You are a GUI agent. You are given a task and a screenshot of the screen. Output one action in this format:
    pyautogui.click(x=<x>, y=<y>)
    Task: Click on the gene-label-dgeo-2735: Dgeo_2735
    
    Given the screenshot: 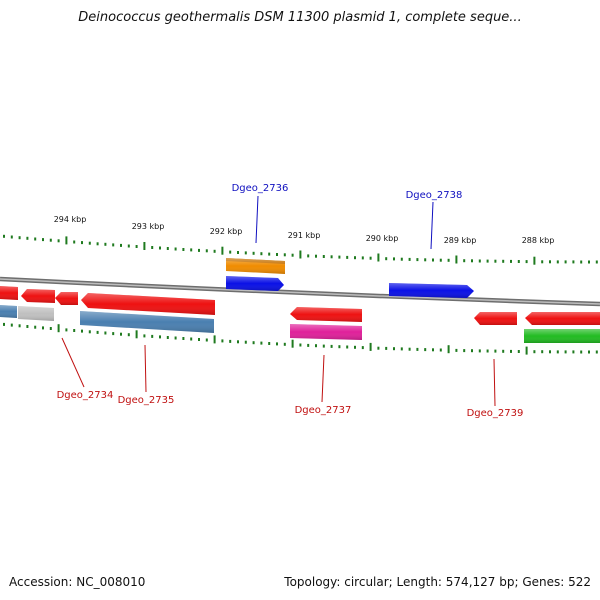 What is the action you would take?
    pyautogui.click(x=146, y=400)
    